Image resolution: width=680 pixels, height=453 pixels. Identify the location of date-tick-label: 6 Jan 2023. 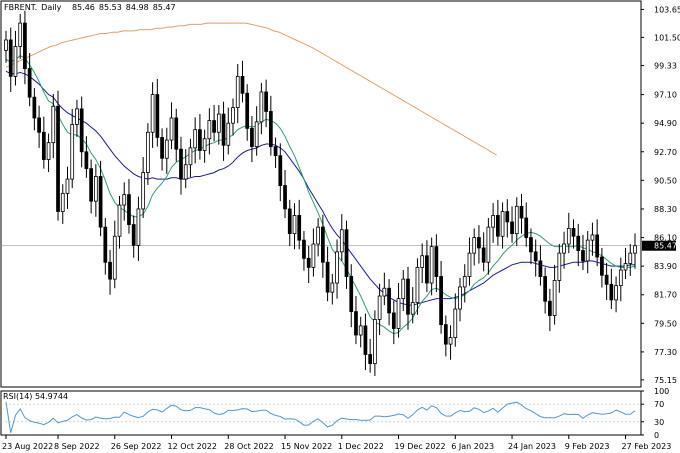
(472, 446).